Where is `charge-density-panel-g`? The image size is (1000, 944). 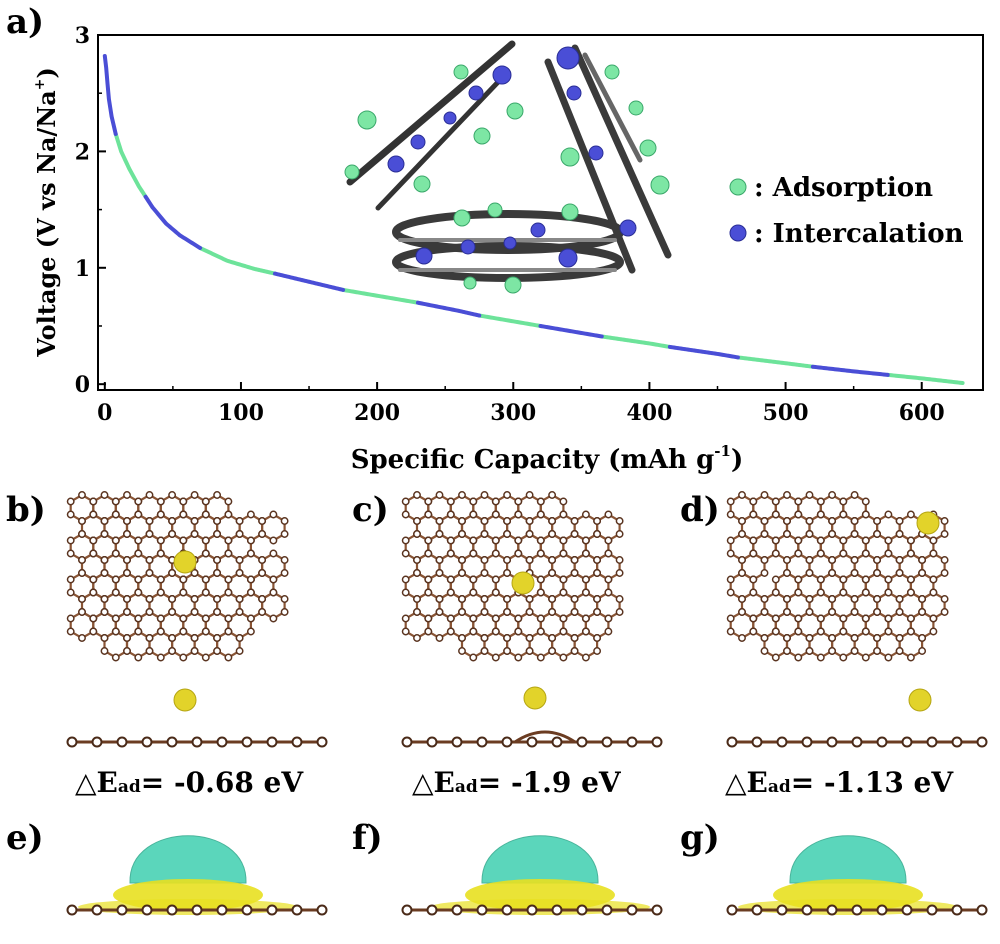
charge-density-panel-g is located at coordinates (857, 875).